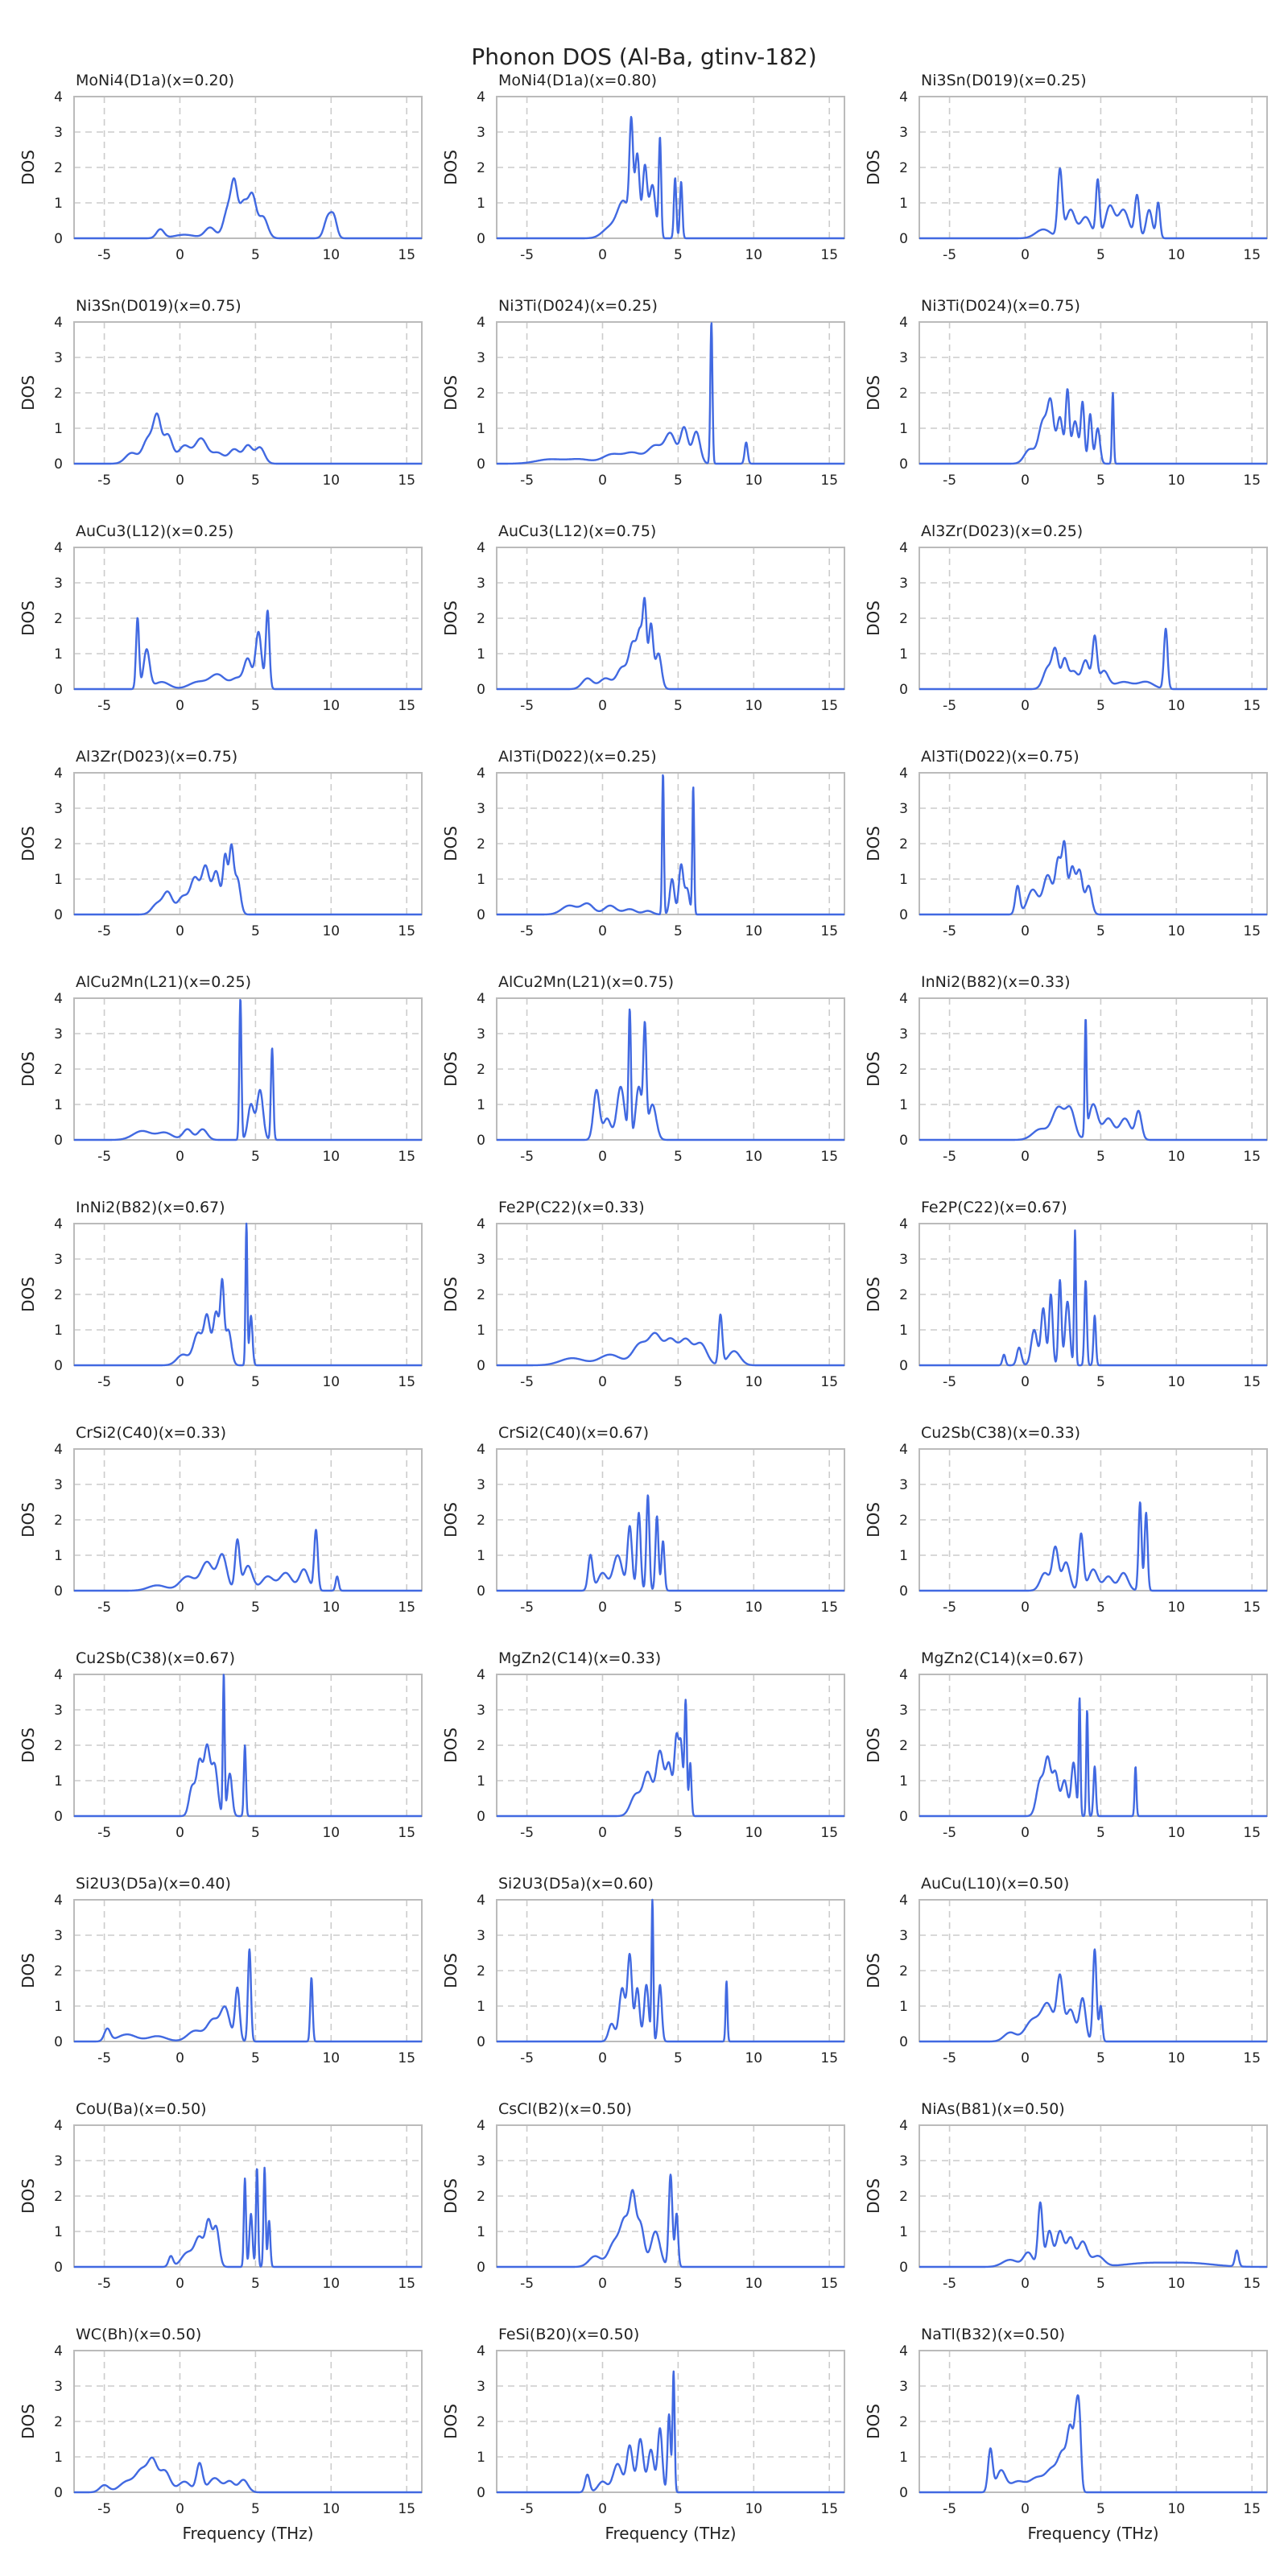  What do you see at coordinates (156, 757) in the screenshot?
I see `subplot-title: Al3Zr(D023)(x=0.75)` at bounding box center [156, 757].